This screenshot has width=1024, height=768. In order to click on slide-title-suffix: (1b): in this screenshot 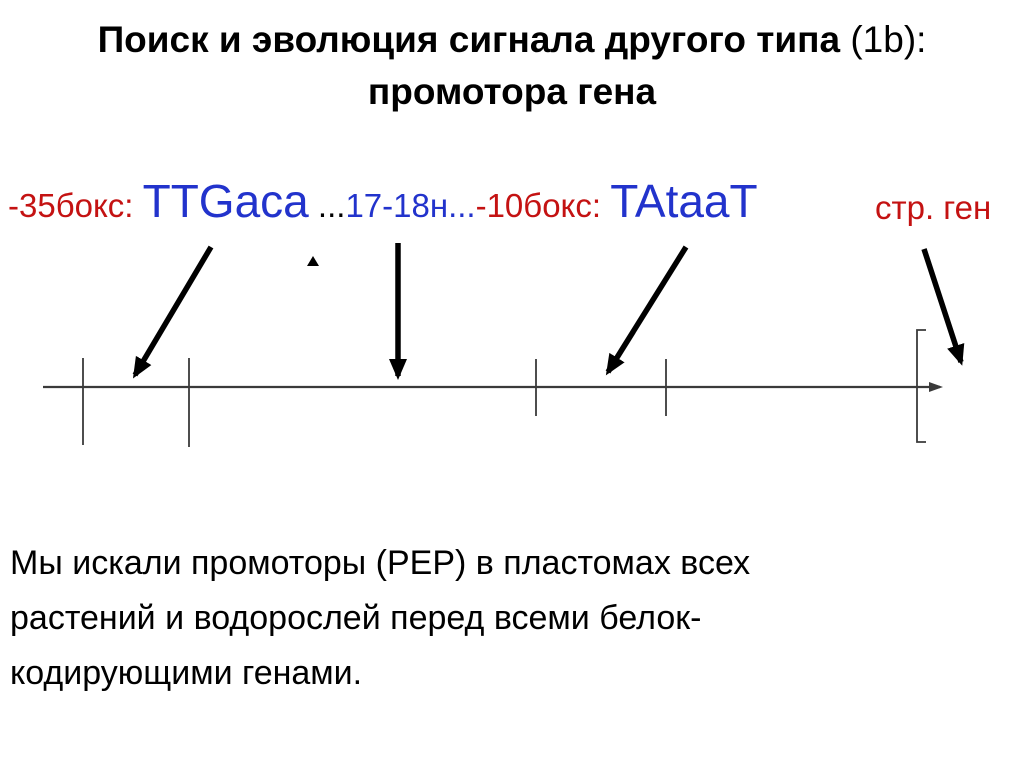, I will do `click(883, 39)`.